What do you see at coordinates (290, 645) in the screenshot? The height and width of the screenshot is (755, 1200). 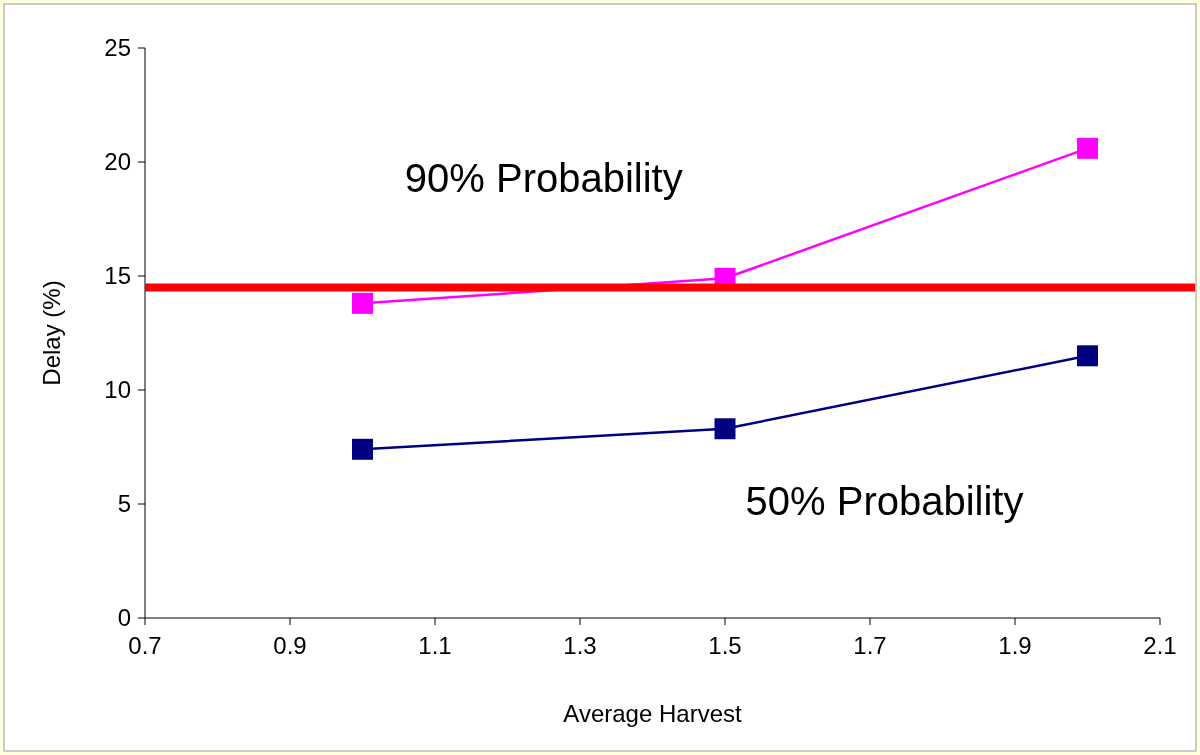 I see `x-tick-label: 0.9` at bounding box center [290, 645].